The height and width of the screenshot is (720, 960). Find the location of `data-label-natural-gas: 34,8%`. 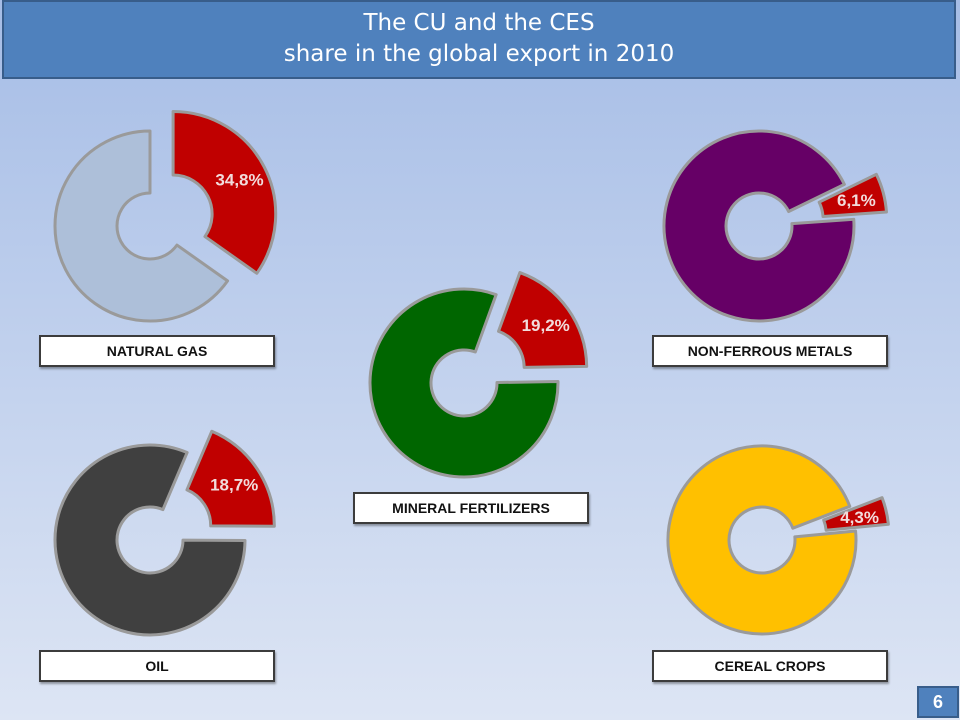

data-label-natural-gas: 34,8% is located at coordinates (239, 180).